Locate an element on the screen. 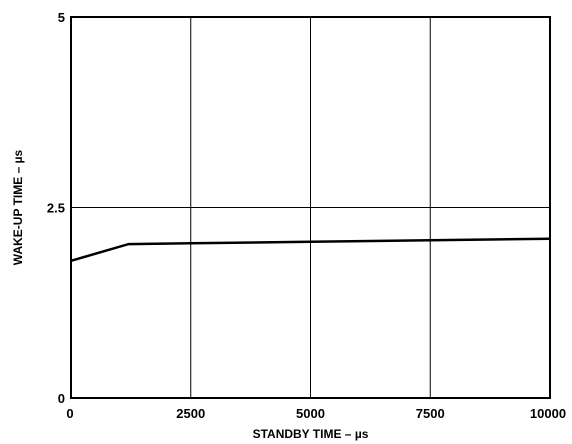 This screenshot has width=572, height=444. y-axis-label: WAKE-UP TIME – µs is located at coordinates (18, 207).